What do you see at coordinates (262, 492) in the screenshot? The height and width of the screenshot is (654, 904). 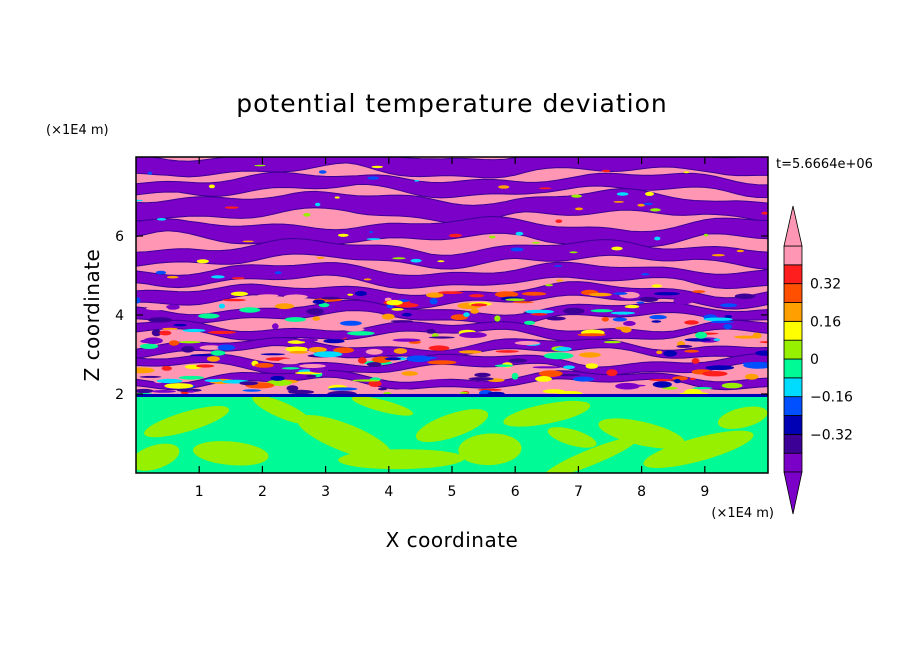 I see `x-tick-label: 2` at bounding box center [262, 492].